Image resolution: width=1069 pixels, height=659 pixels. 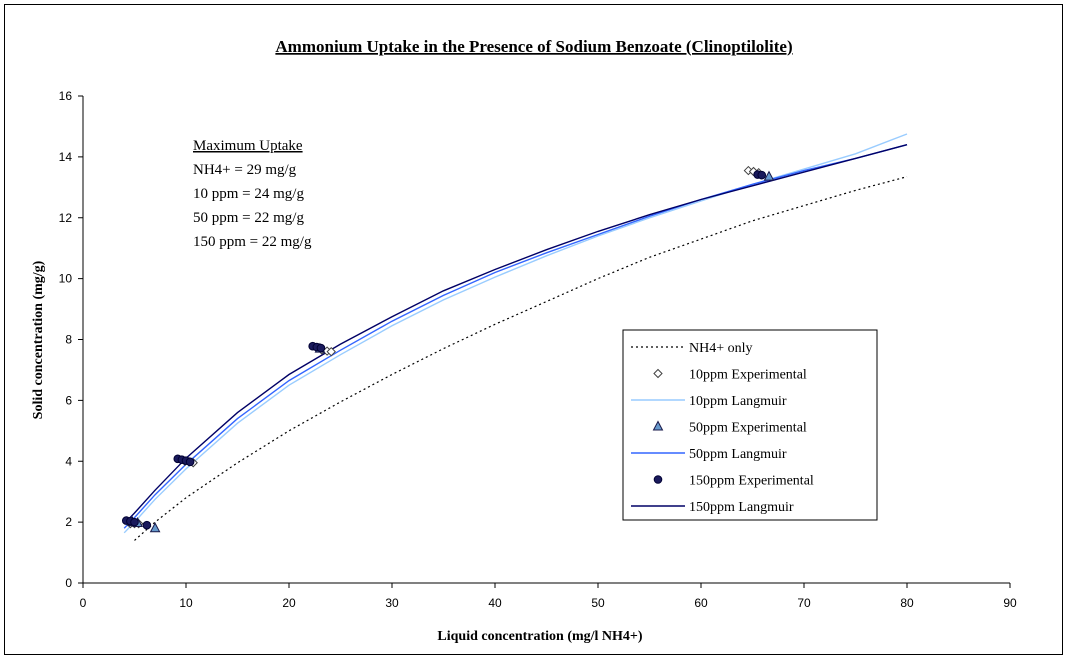 What do you see at coordinates (248, 146) in the screenshot?
I see `note-heading: Maximum Uptake` at bounding box center [248, 146].